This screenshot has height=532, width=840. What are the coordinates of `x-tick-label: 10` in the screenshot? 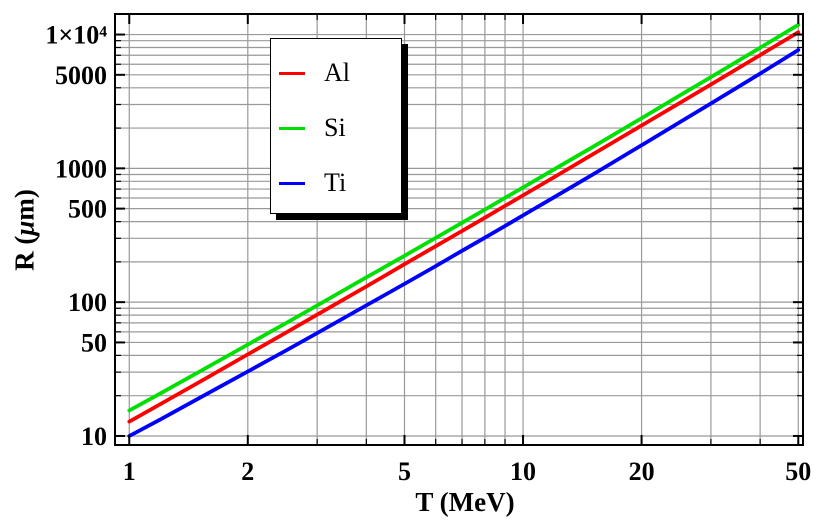 It's located at (523, 471).